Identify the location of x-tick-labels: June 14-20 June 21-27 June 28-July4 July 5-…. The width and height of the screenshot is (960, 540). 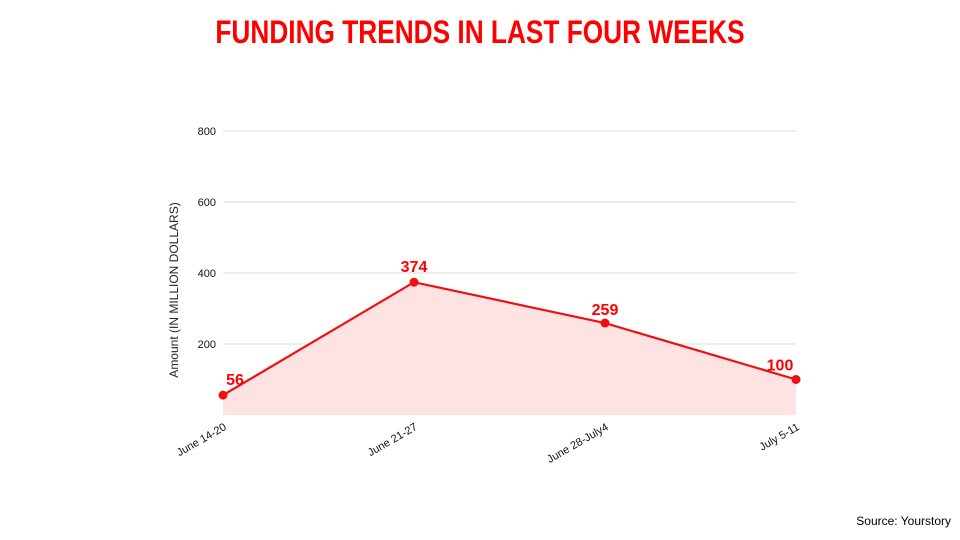
(488, 443).